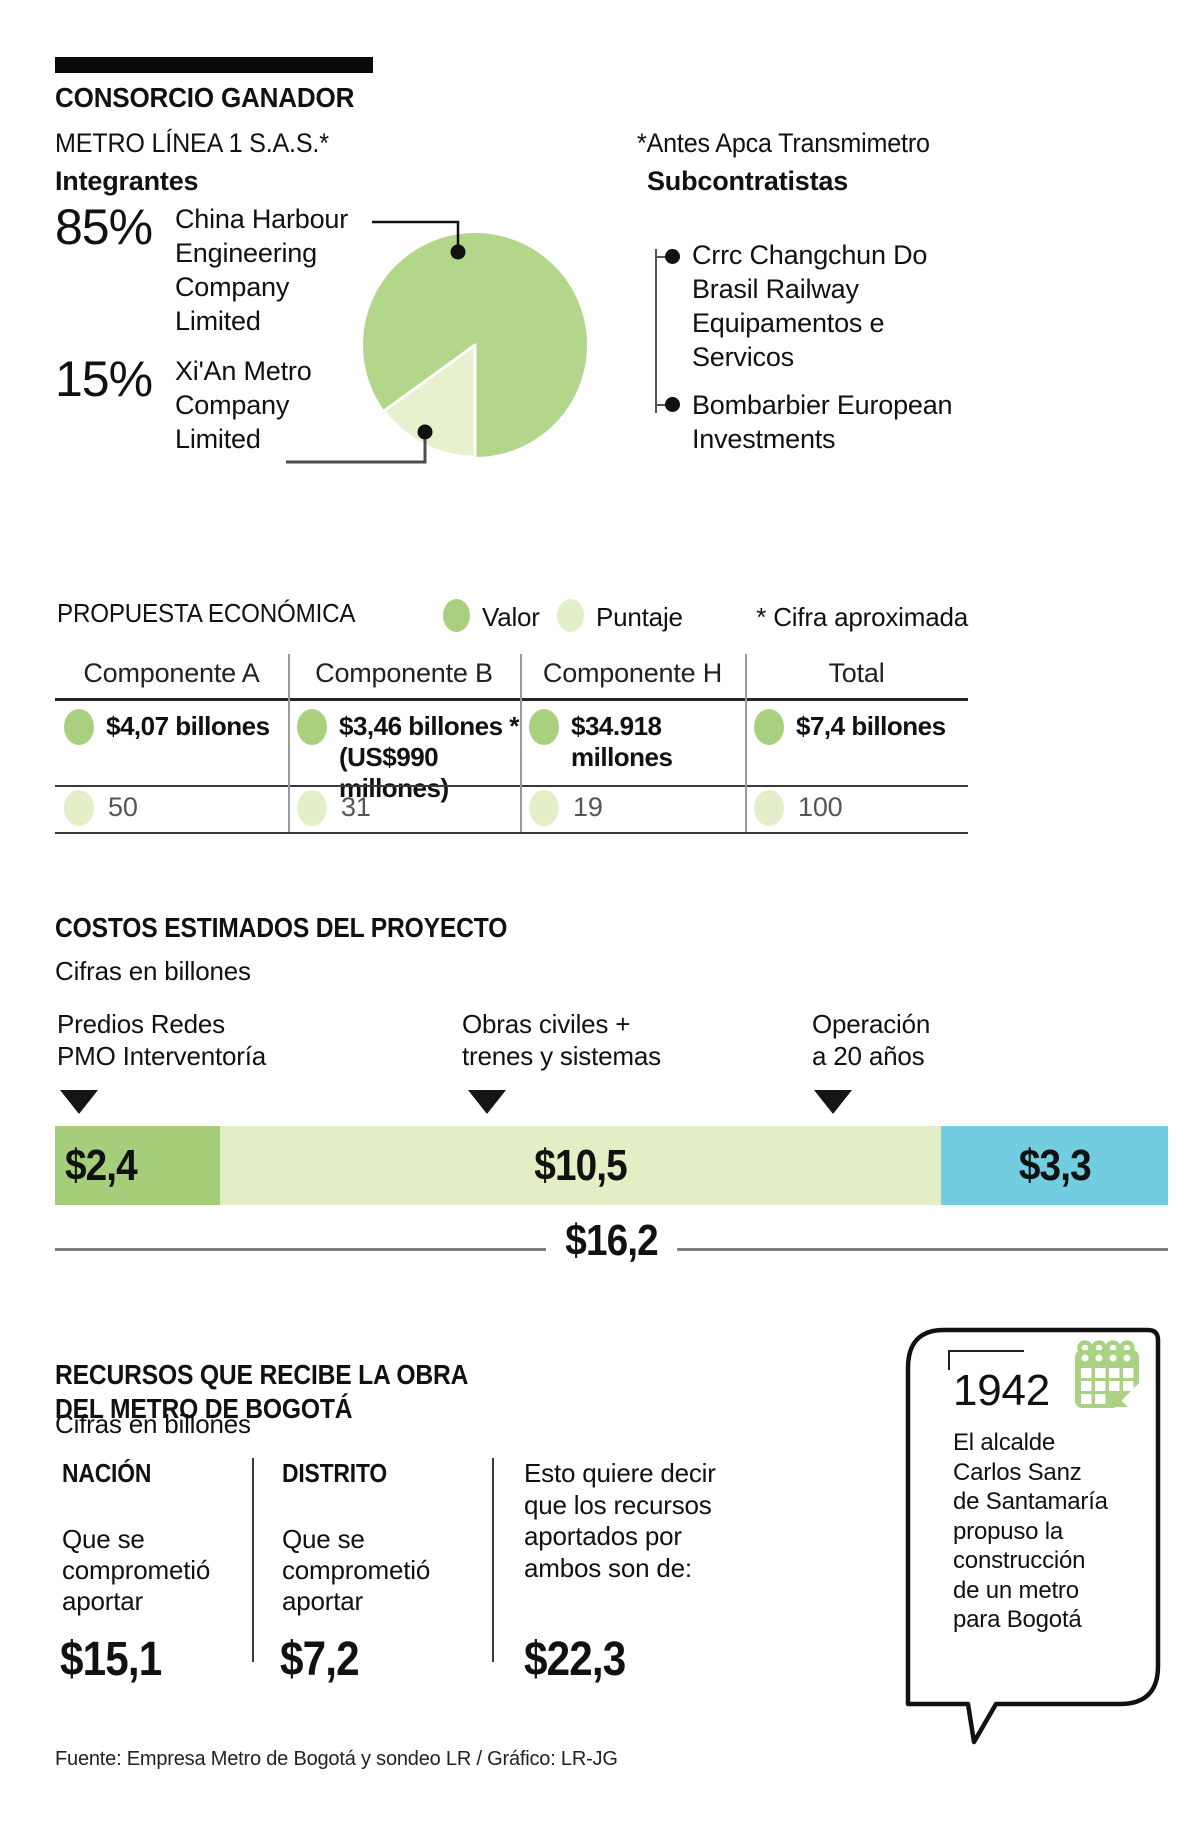 The height and width of the screenshot is (1834, 1200). Describe the element at coordinates (171, 673) in the screenshot. I see `proposal-col-header-0: Componente A` at that location.